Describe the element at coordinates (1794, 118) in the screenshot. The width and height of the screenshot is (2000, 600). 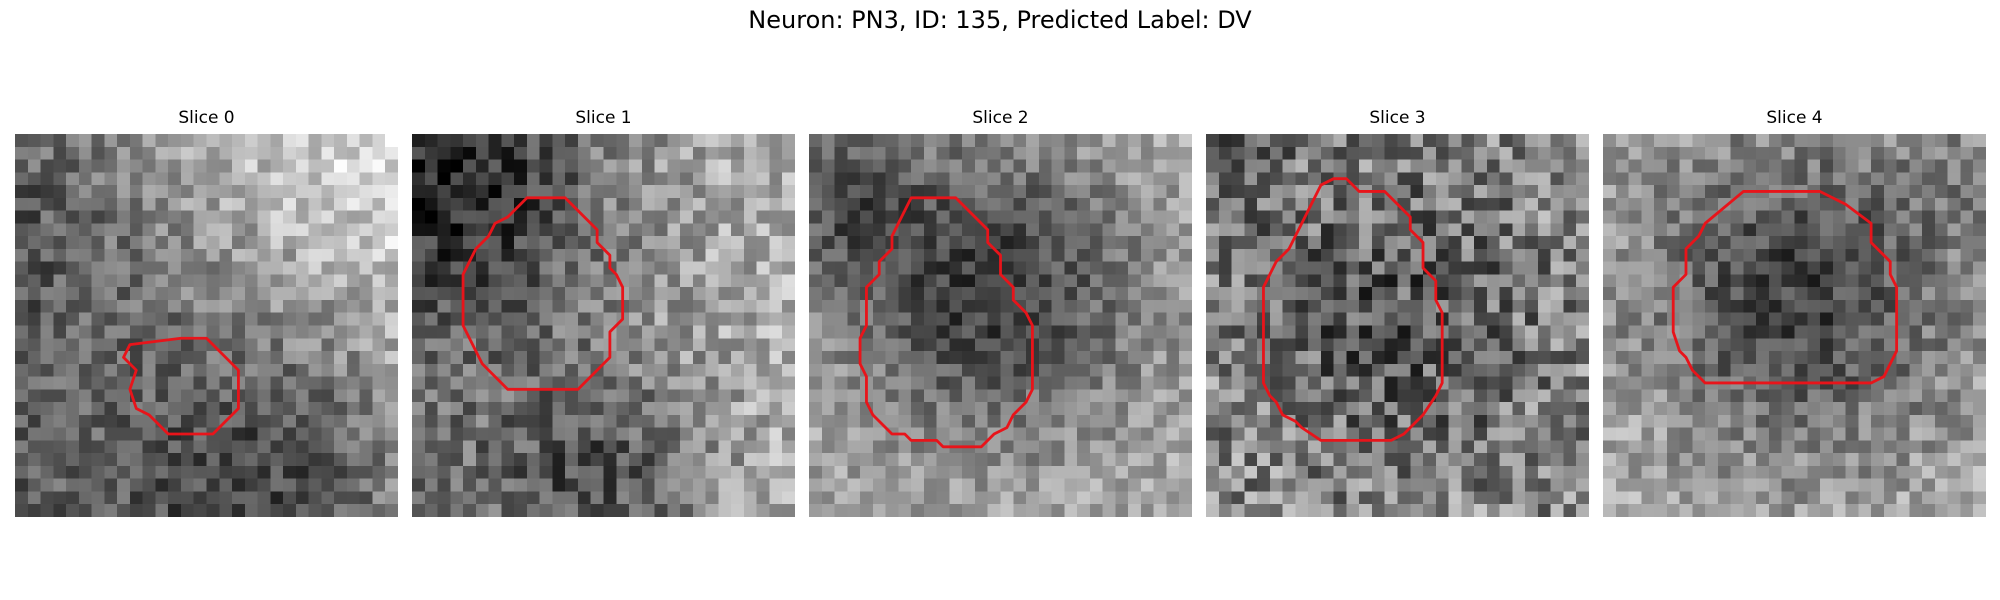
I see `slice-title-4: Slice 4` at that location.